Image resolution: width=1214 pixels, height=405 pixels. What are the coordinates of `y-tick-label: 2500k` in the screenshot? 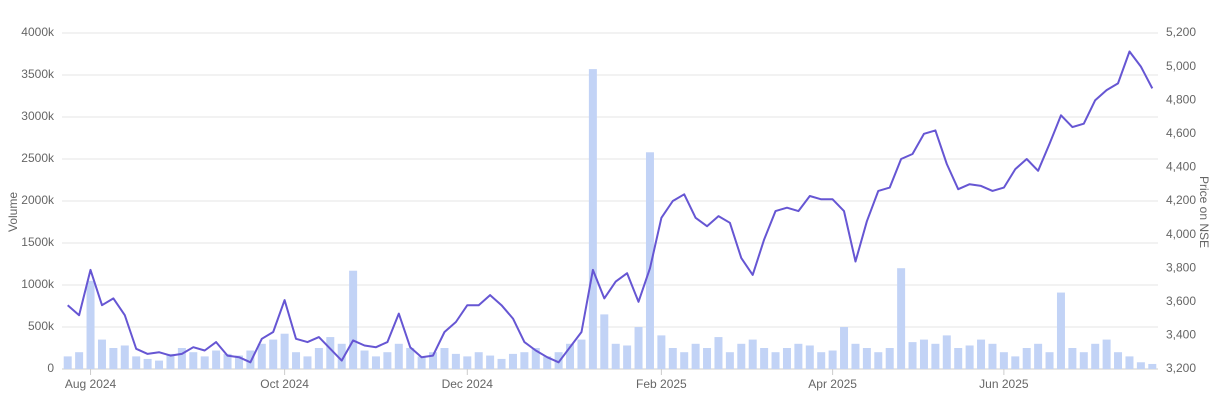 It's located at (38, 158).